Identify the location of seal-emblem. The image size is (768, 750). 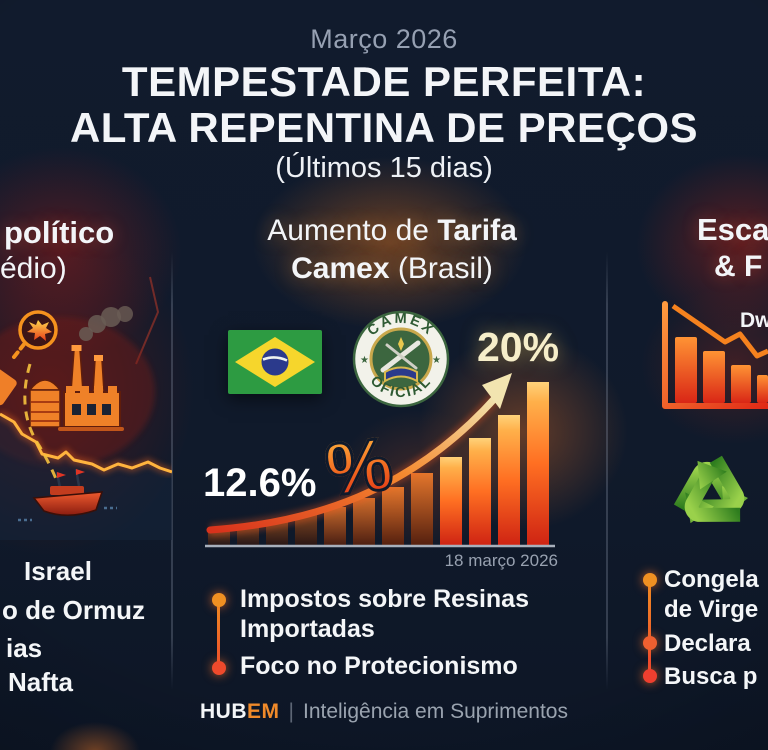
(400, 360).